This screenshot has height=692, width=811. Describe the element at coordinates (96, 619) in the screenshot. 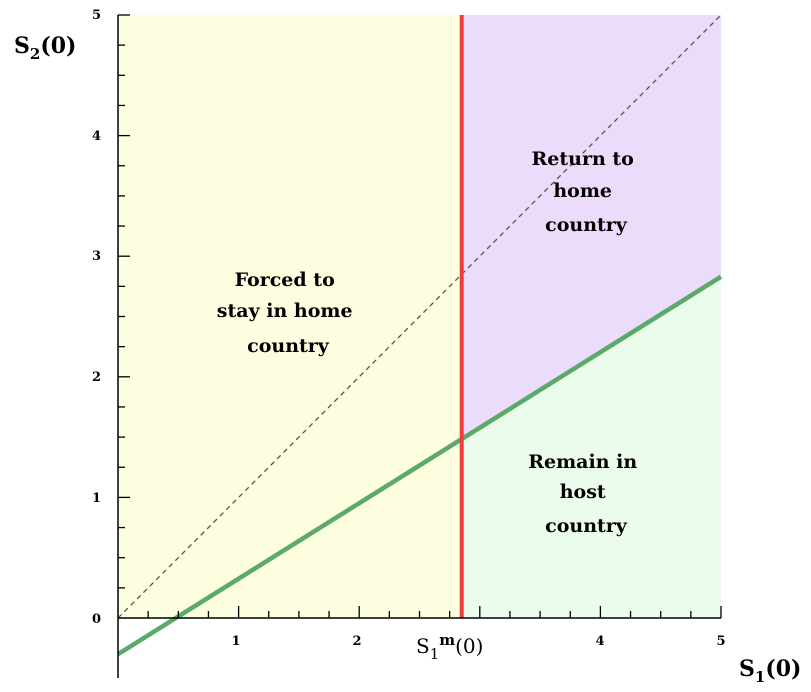

I see `y-tick-label: 0` at that location.